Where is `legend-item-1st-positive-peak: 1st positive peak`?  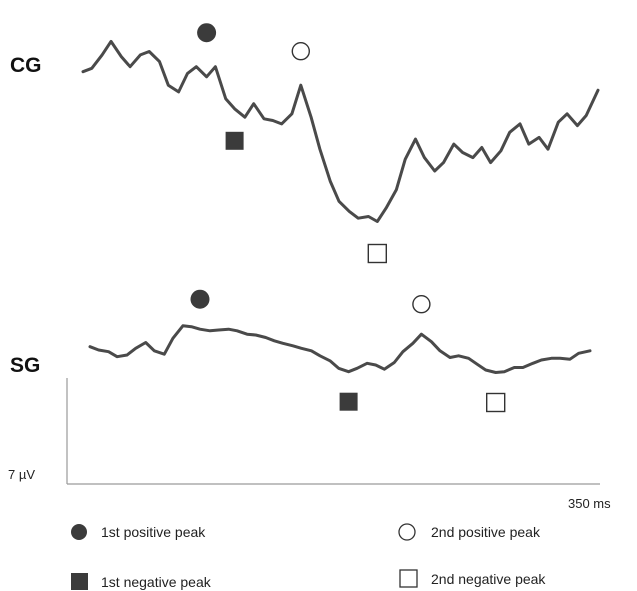 legend-item-1st-positive-peak: 1st positive peak is located at coordinates (138, 532).